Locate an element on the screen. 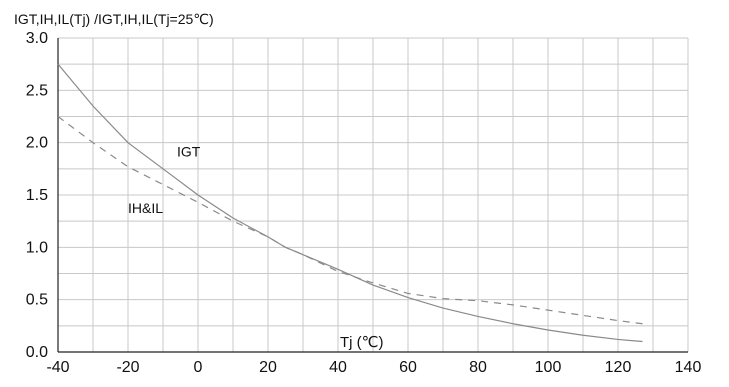  y-tick-label: 2.0 is located at coordinates (37, 143).